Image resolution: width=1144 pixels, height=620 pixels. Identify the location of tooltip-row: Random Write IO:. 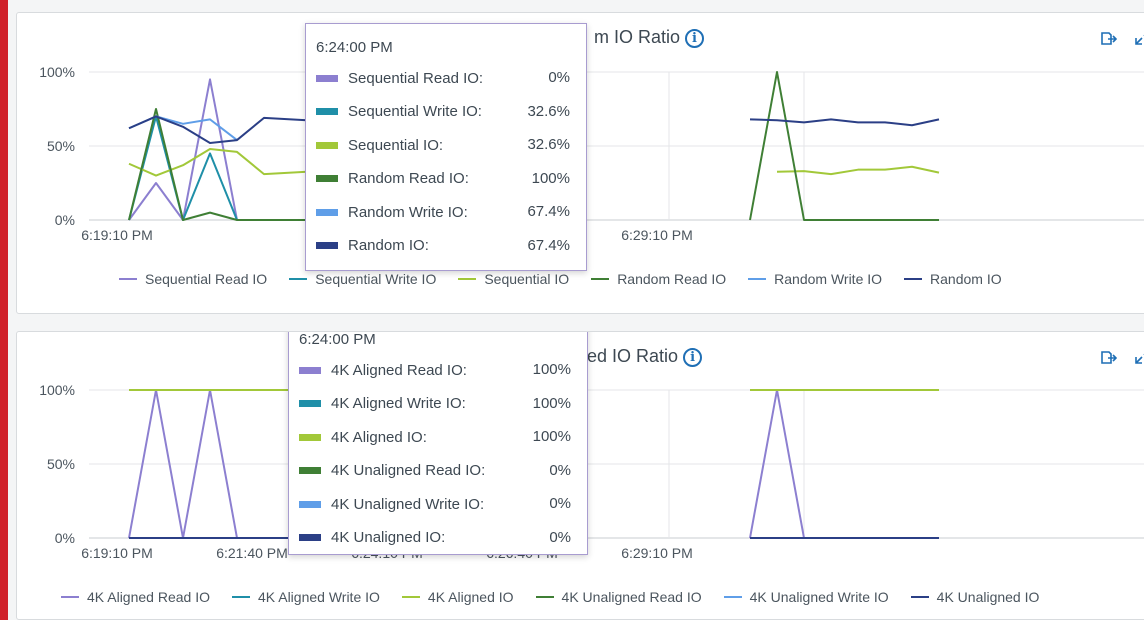
(392, 212).